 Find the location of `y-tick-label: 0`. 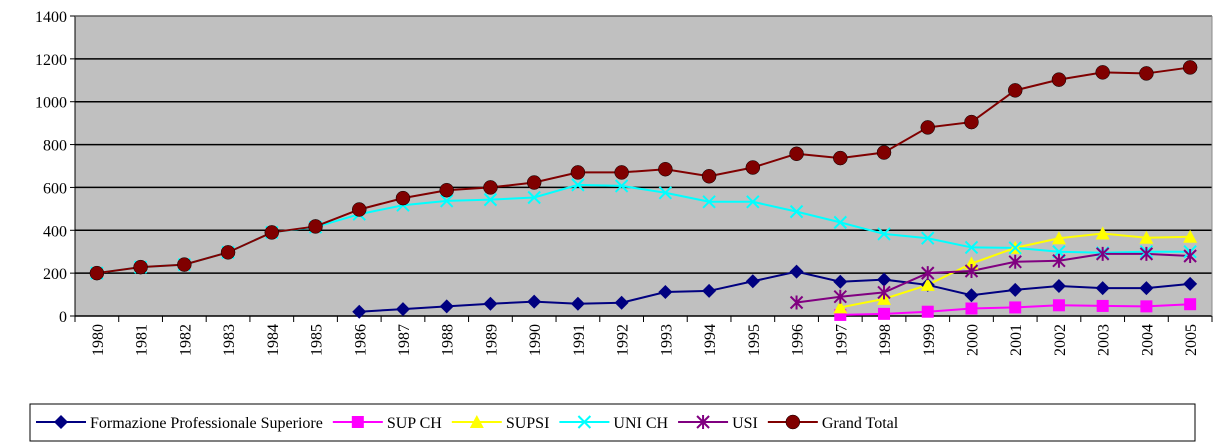

y-tick-label: 0 is located at coordinates (63, 317).